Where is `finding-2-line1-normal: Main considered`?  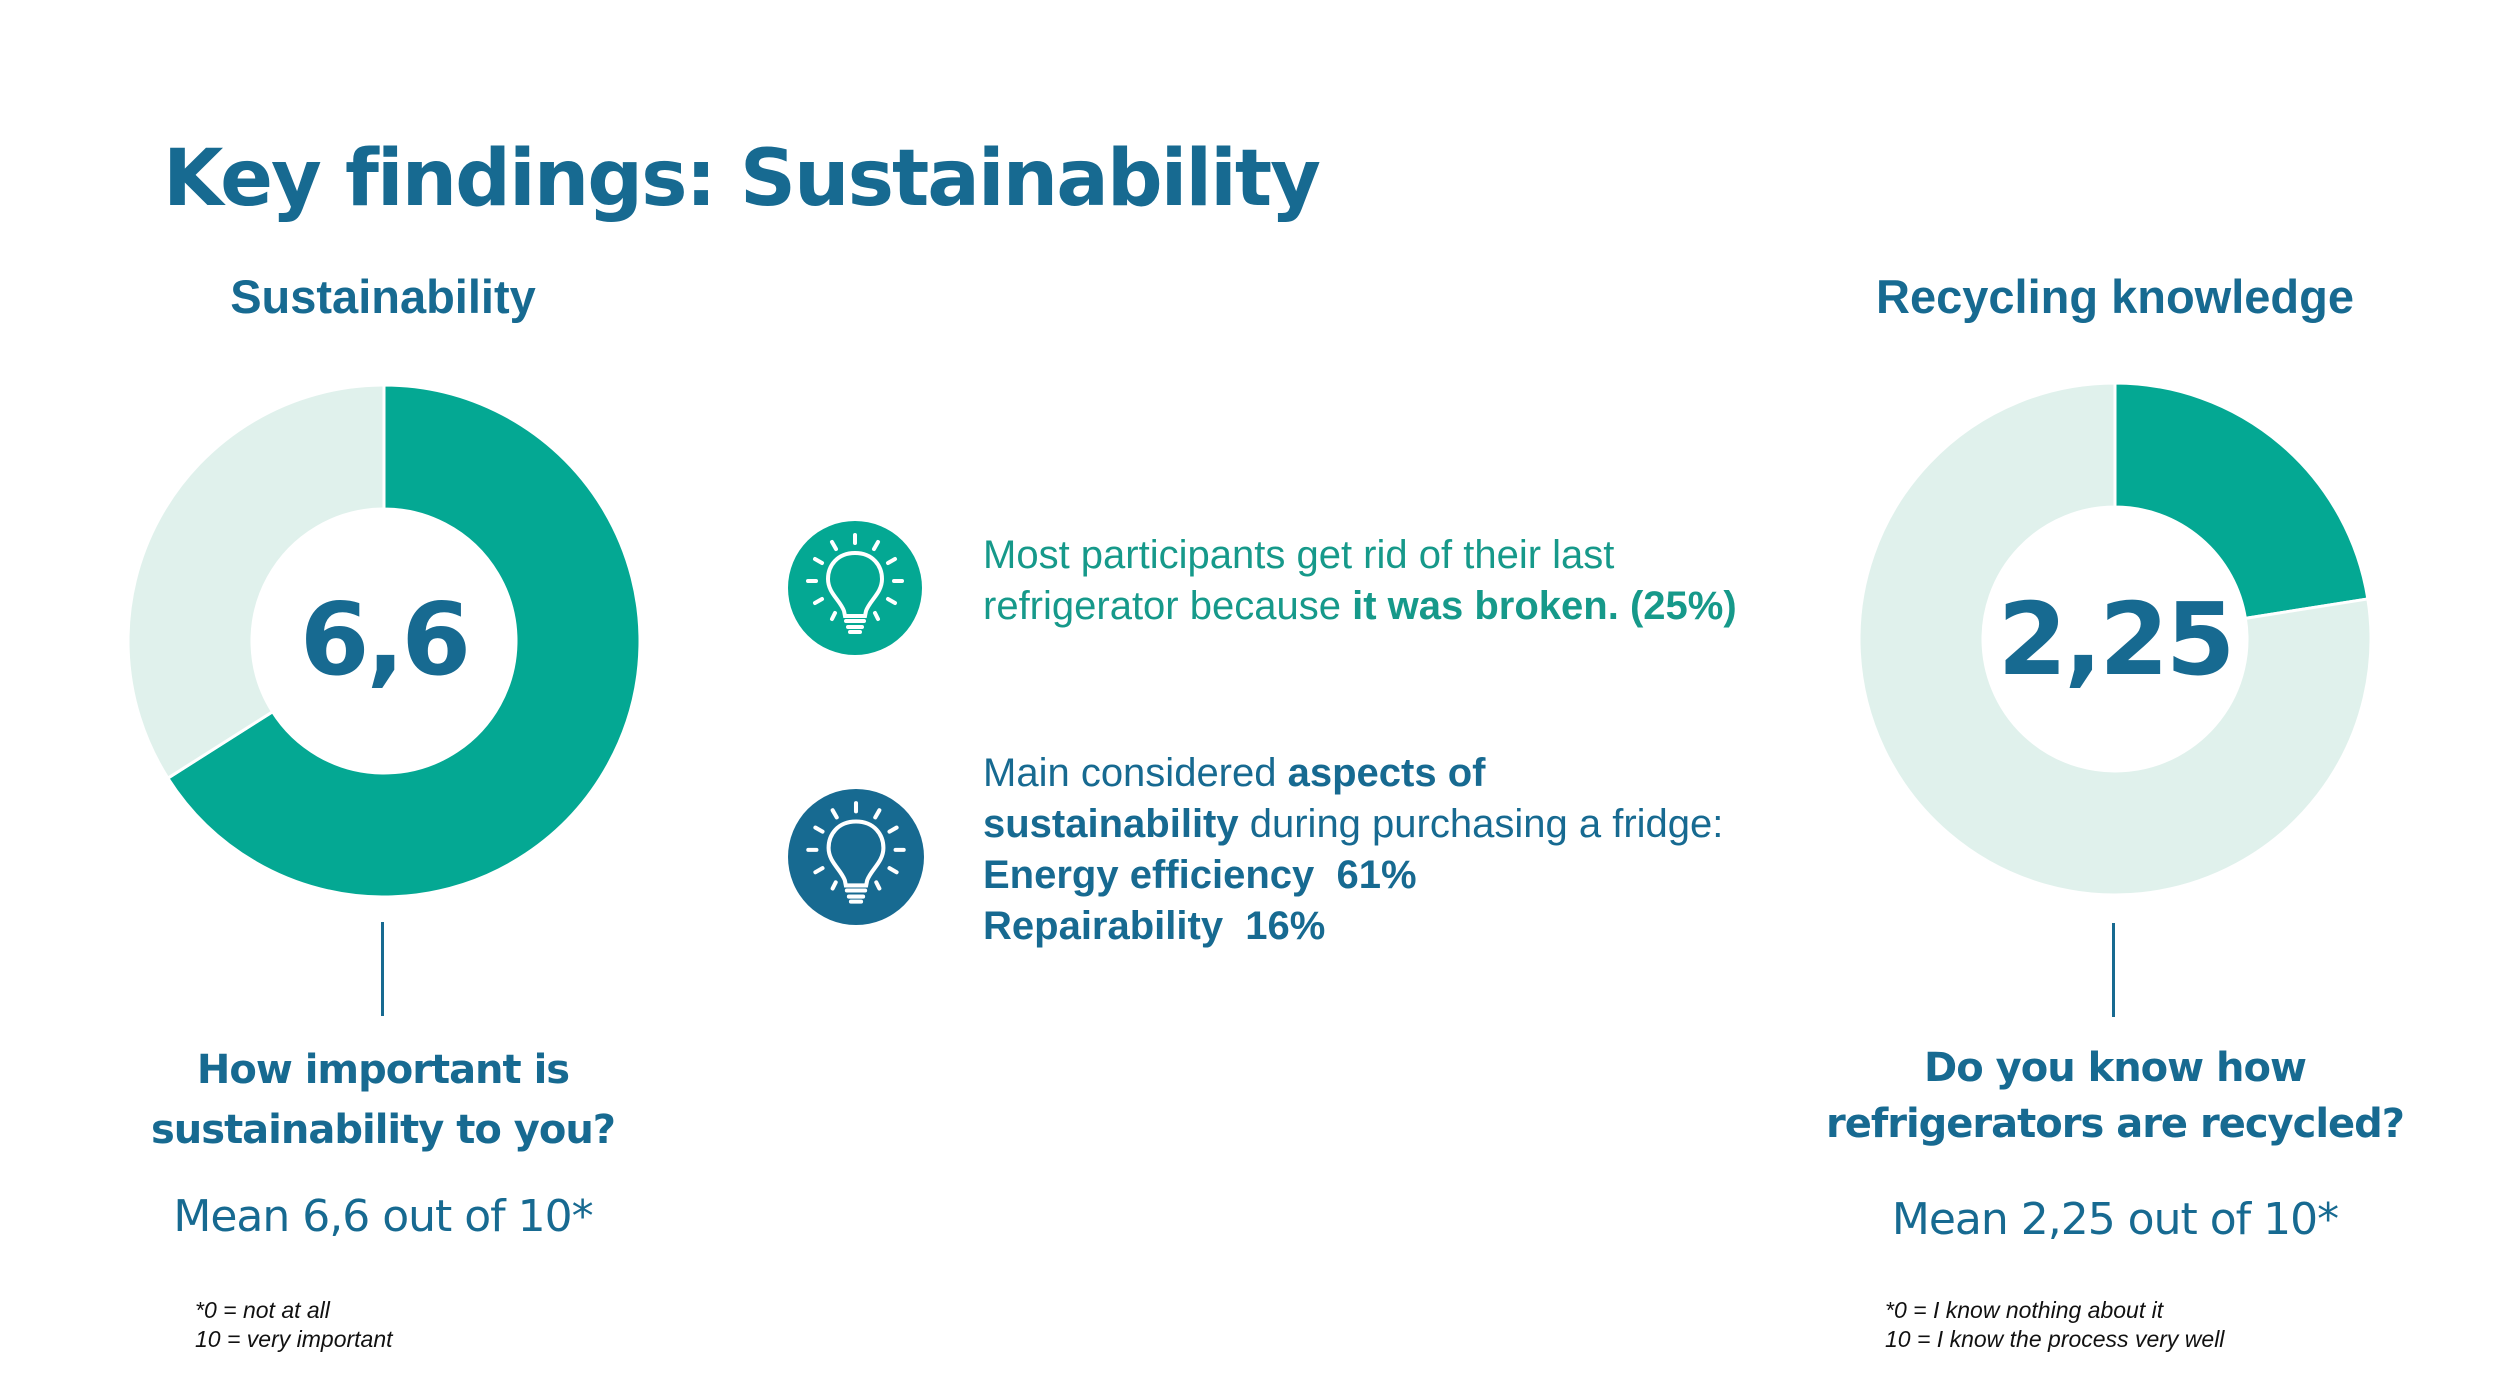
finding-2-line1-normal: Main considered is located at coordinates (1135, 773).